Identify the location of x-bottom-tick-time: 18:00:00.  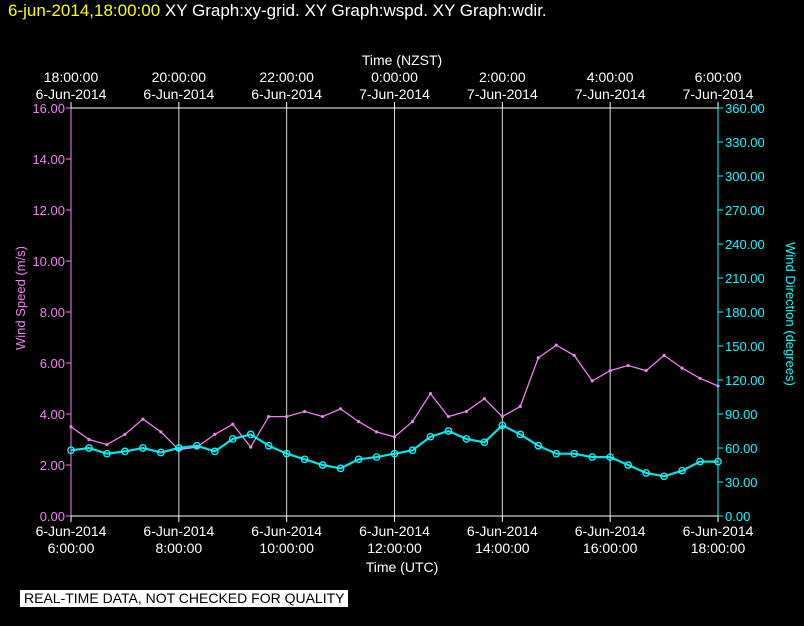
(718, 548).